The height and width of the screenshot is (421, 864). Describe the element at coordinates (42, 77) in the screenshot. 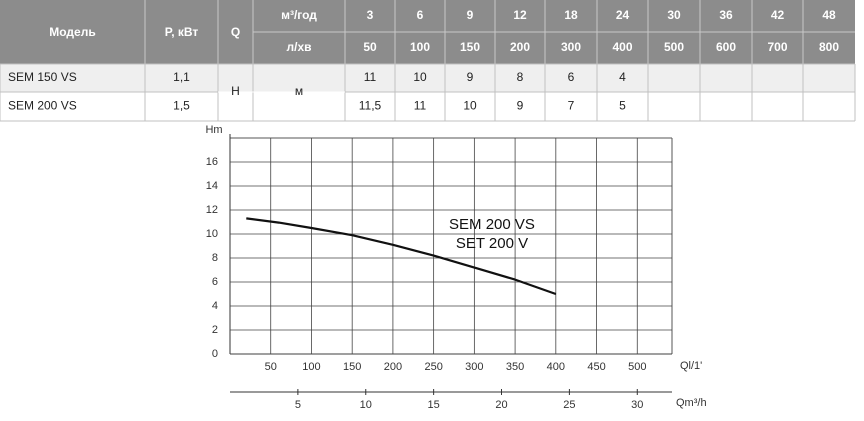

I see `model-name: SEM 150 VS` at that location.